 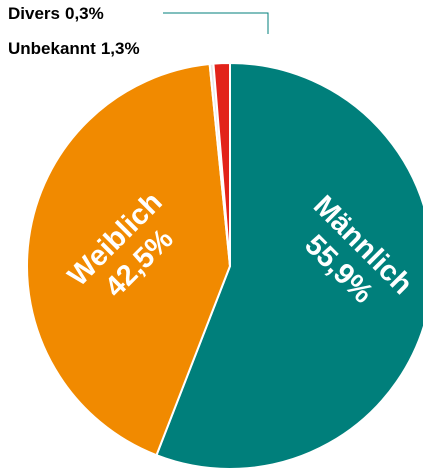 I want to click on category-label: Unbekannt, so click(x=52, y=48).